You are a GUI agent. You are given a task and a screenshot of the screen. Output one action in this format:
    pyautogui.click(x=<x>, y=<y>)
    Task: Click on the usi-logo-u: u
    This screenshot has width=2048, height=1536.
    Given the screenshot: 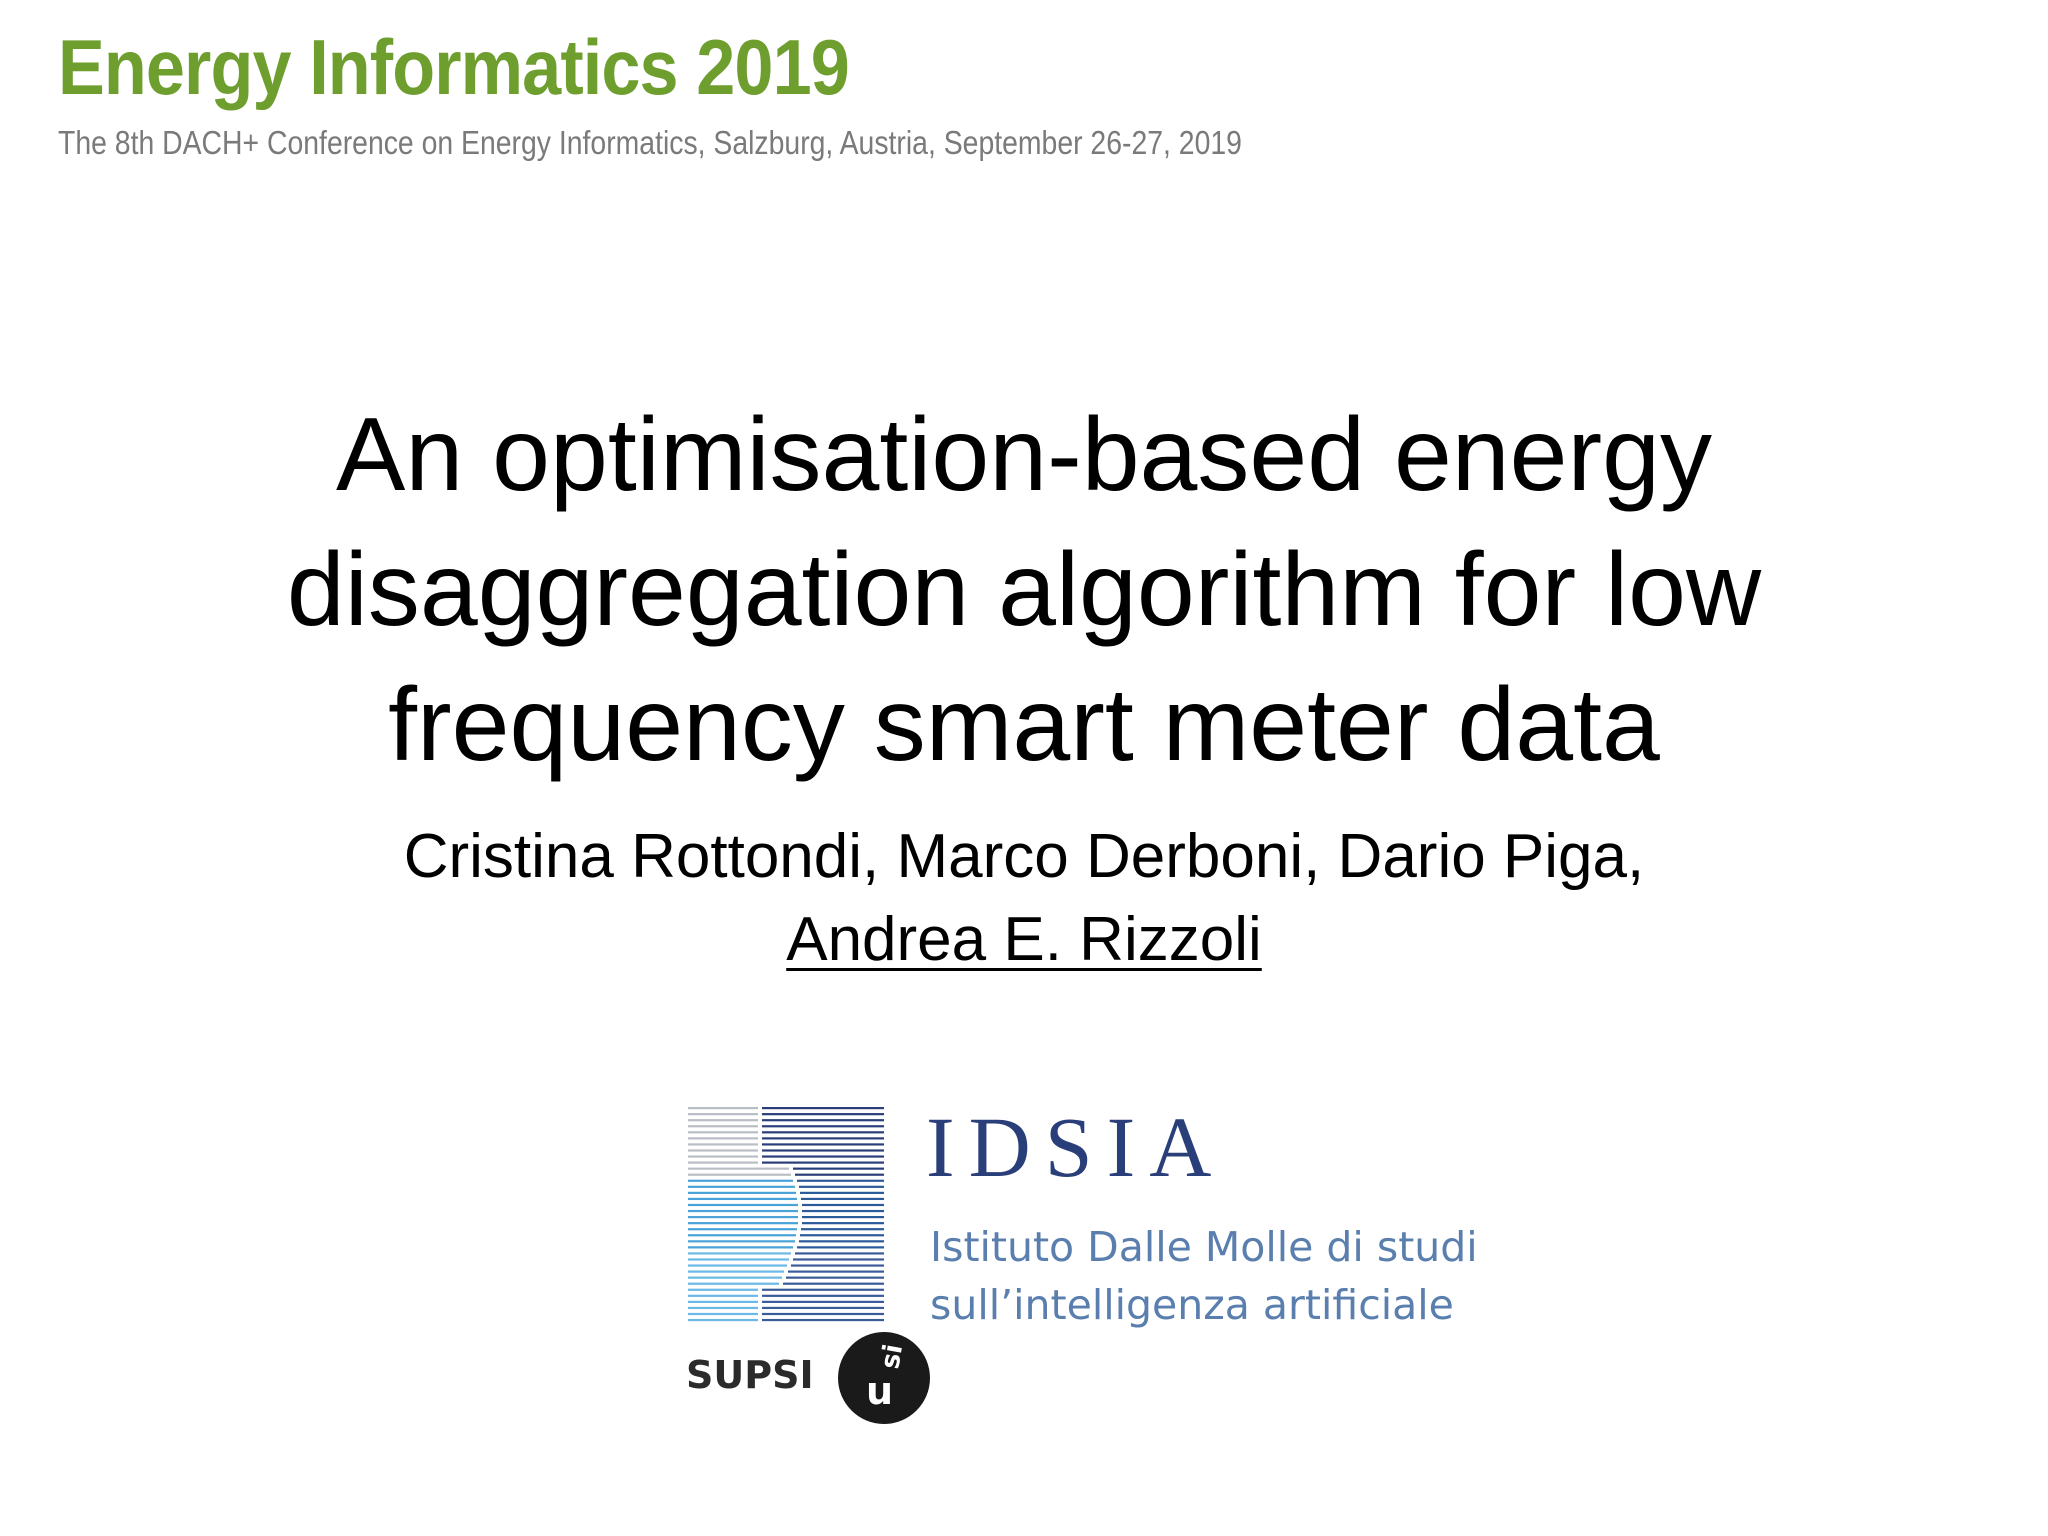 What is the action you would take?
    pyautogui.click(x=879, y=1391)
    